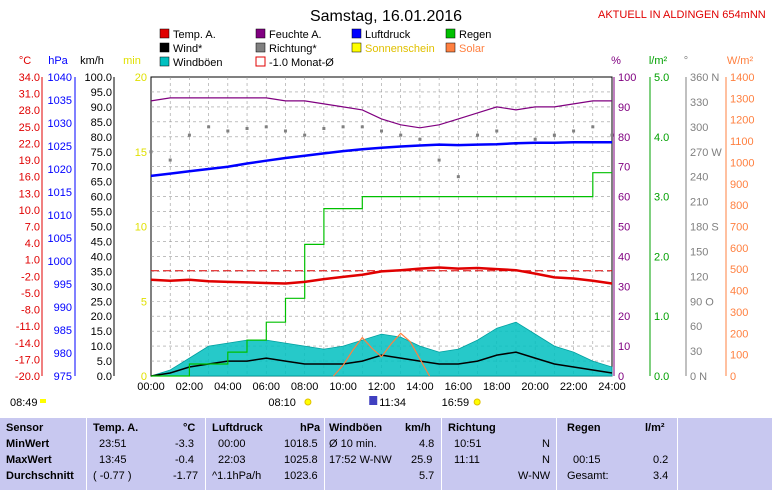  I want to click on min-tick-label: 15, so click(141, 153).